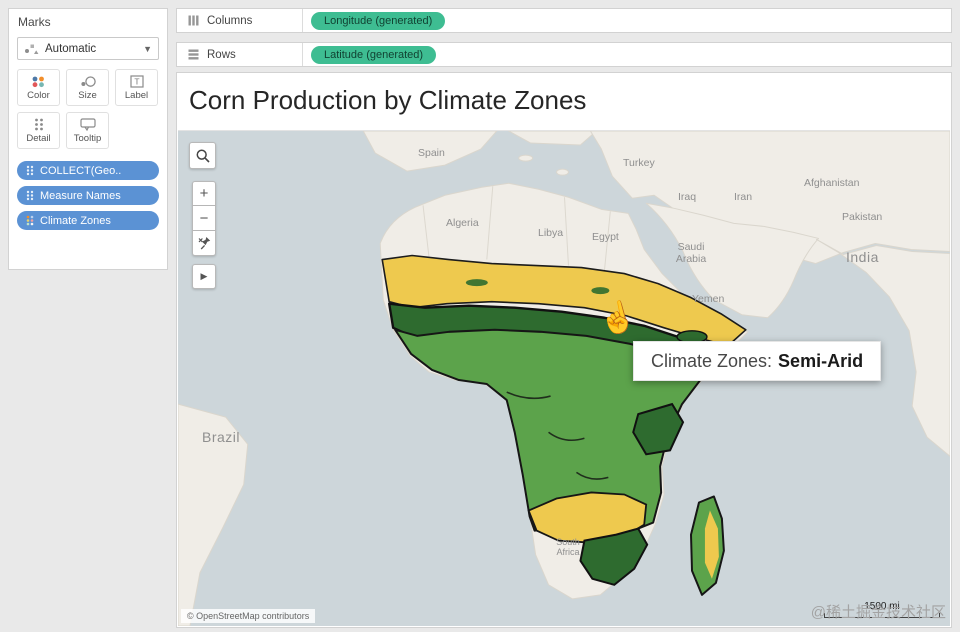 The image size is (960, 632). I want to click on latitude-pill: Latitude (generated), so click(374, 54).